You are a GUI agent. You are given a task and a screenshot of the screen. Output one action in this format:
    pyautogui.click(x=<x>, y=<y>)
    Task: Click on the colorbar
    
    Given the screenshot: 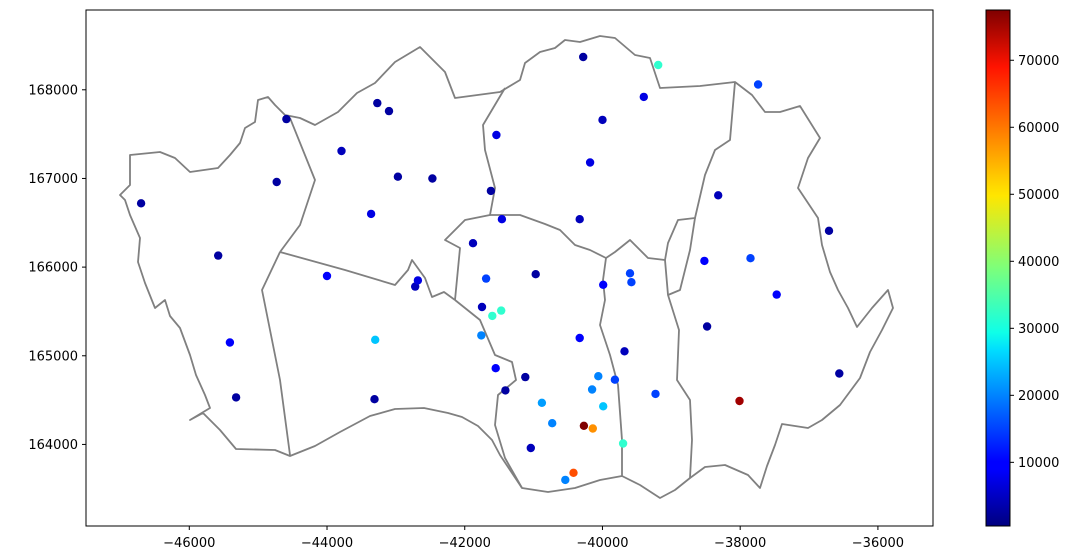 What is the action you would take?
    pyautogui.click(x=998, y=268)
    